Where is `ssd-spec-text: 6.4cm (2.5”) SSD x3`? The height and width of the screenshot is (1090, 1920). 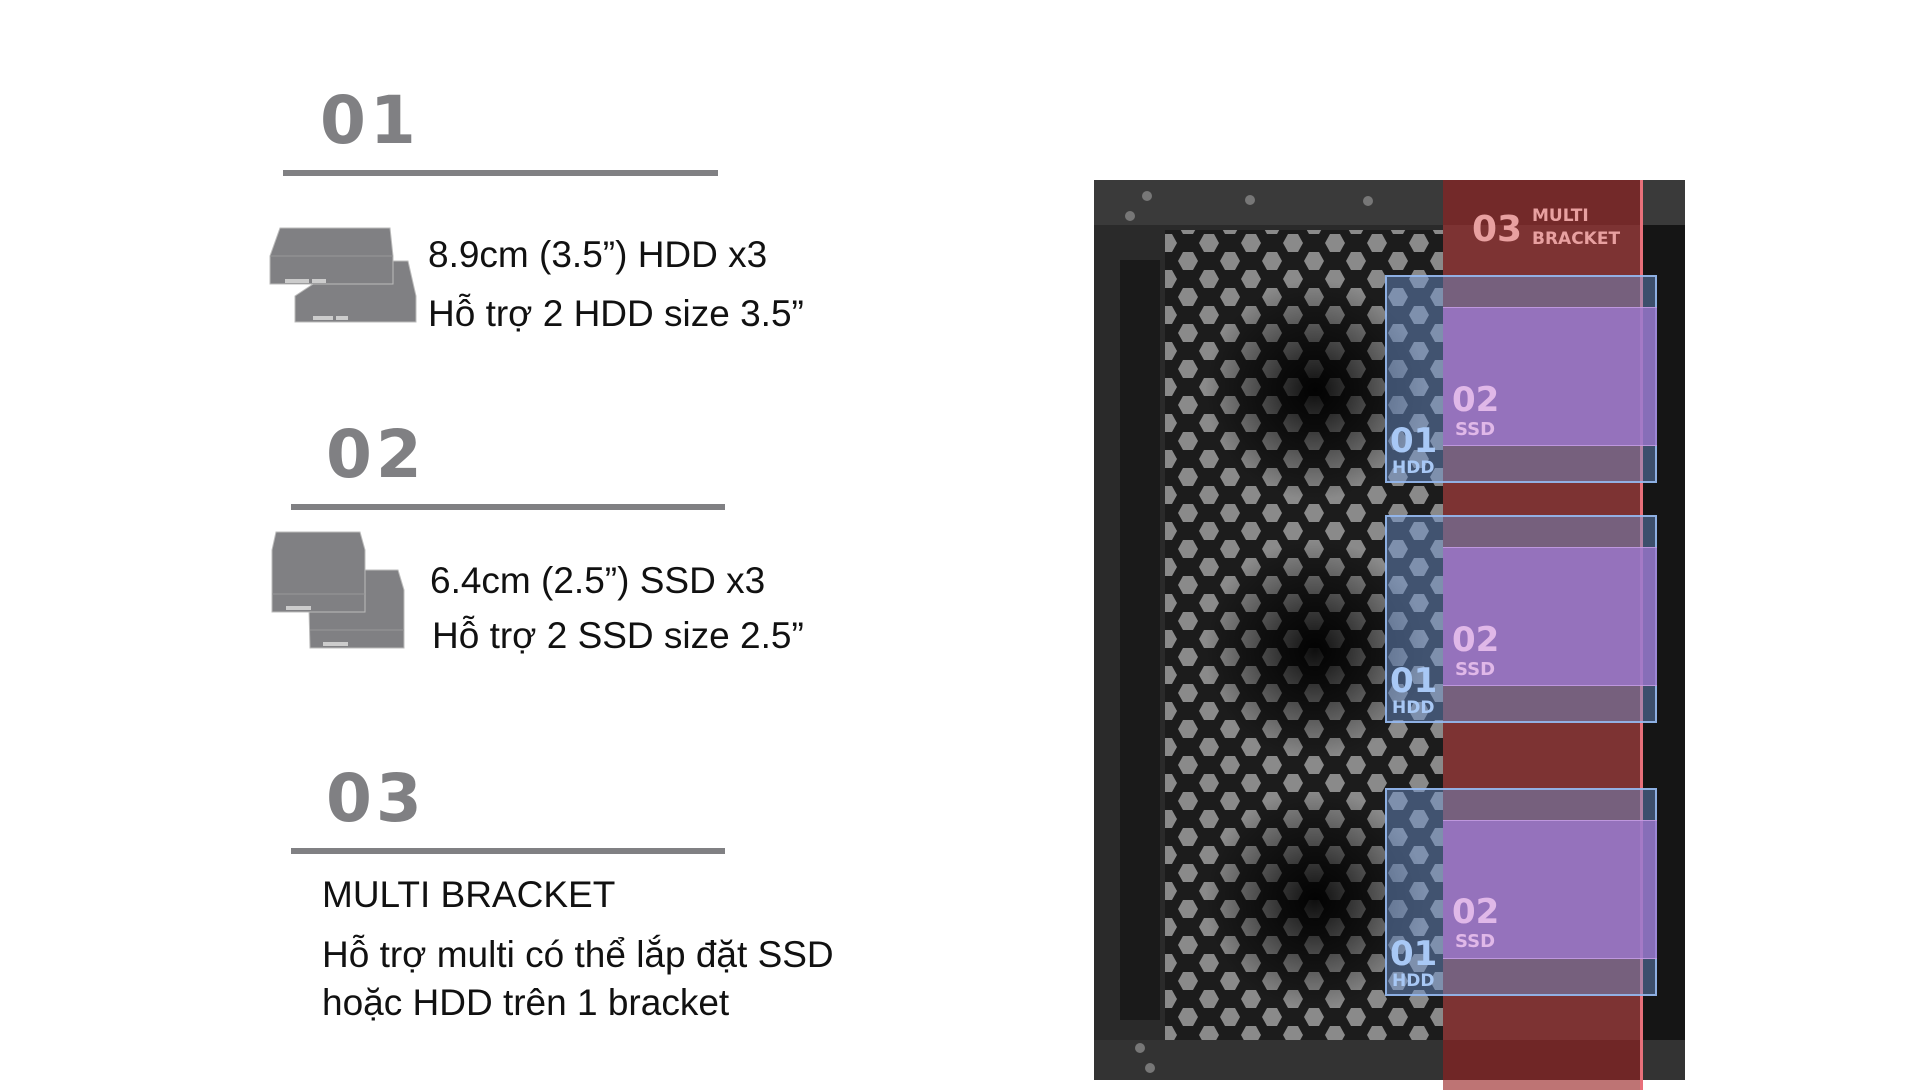
ssd-spec-text: 6.4cm (2.5”) SSD x3 is located at coordinates (598, 580).